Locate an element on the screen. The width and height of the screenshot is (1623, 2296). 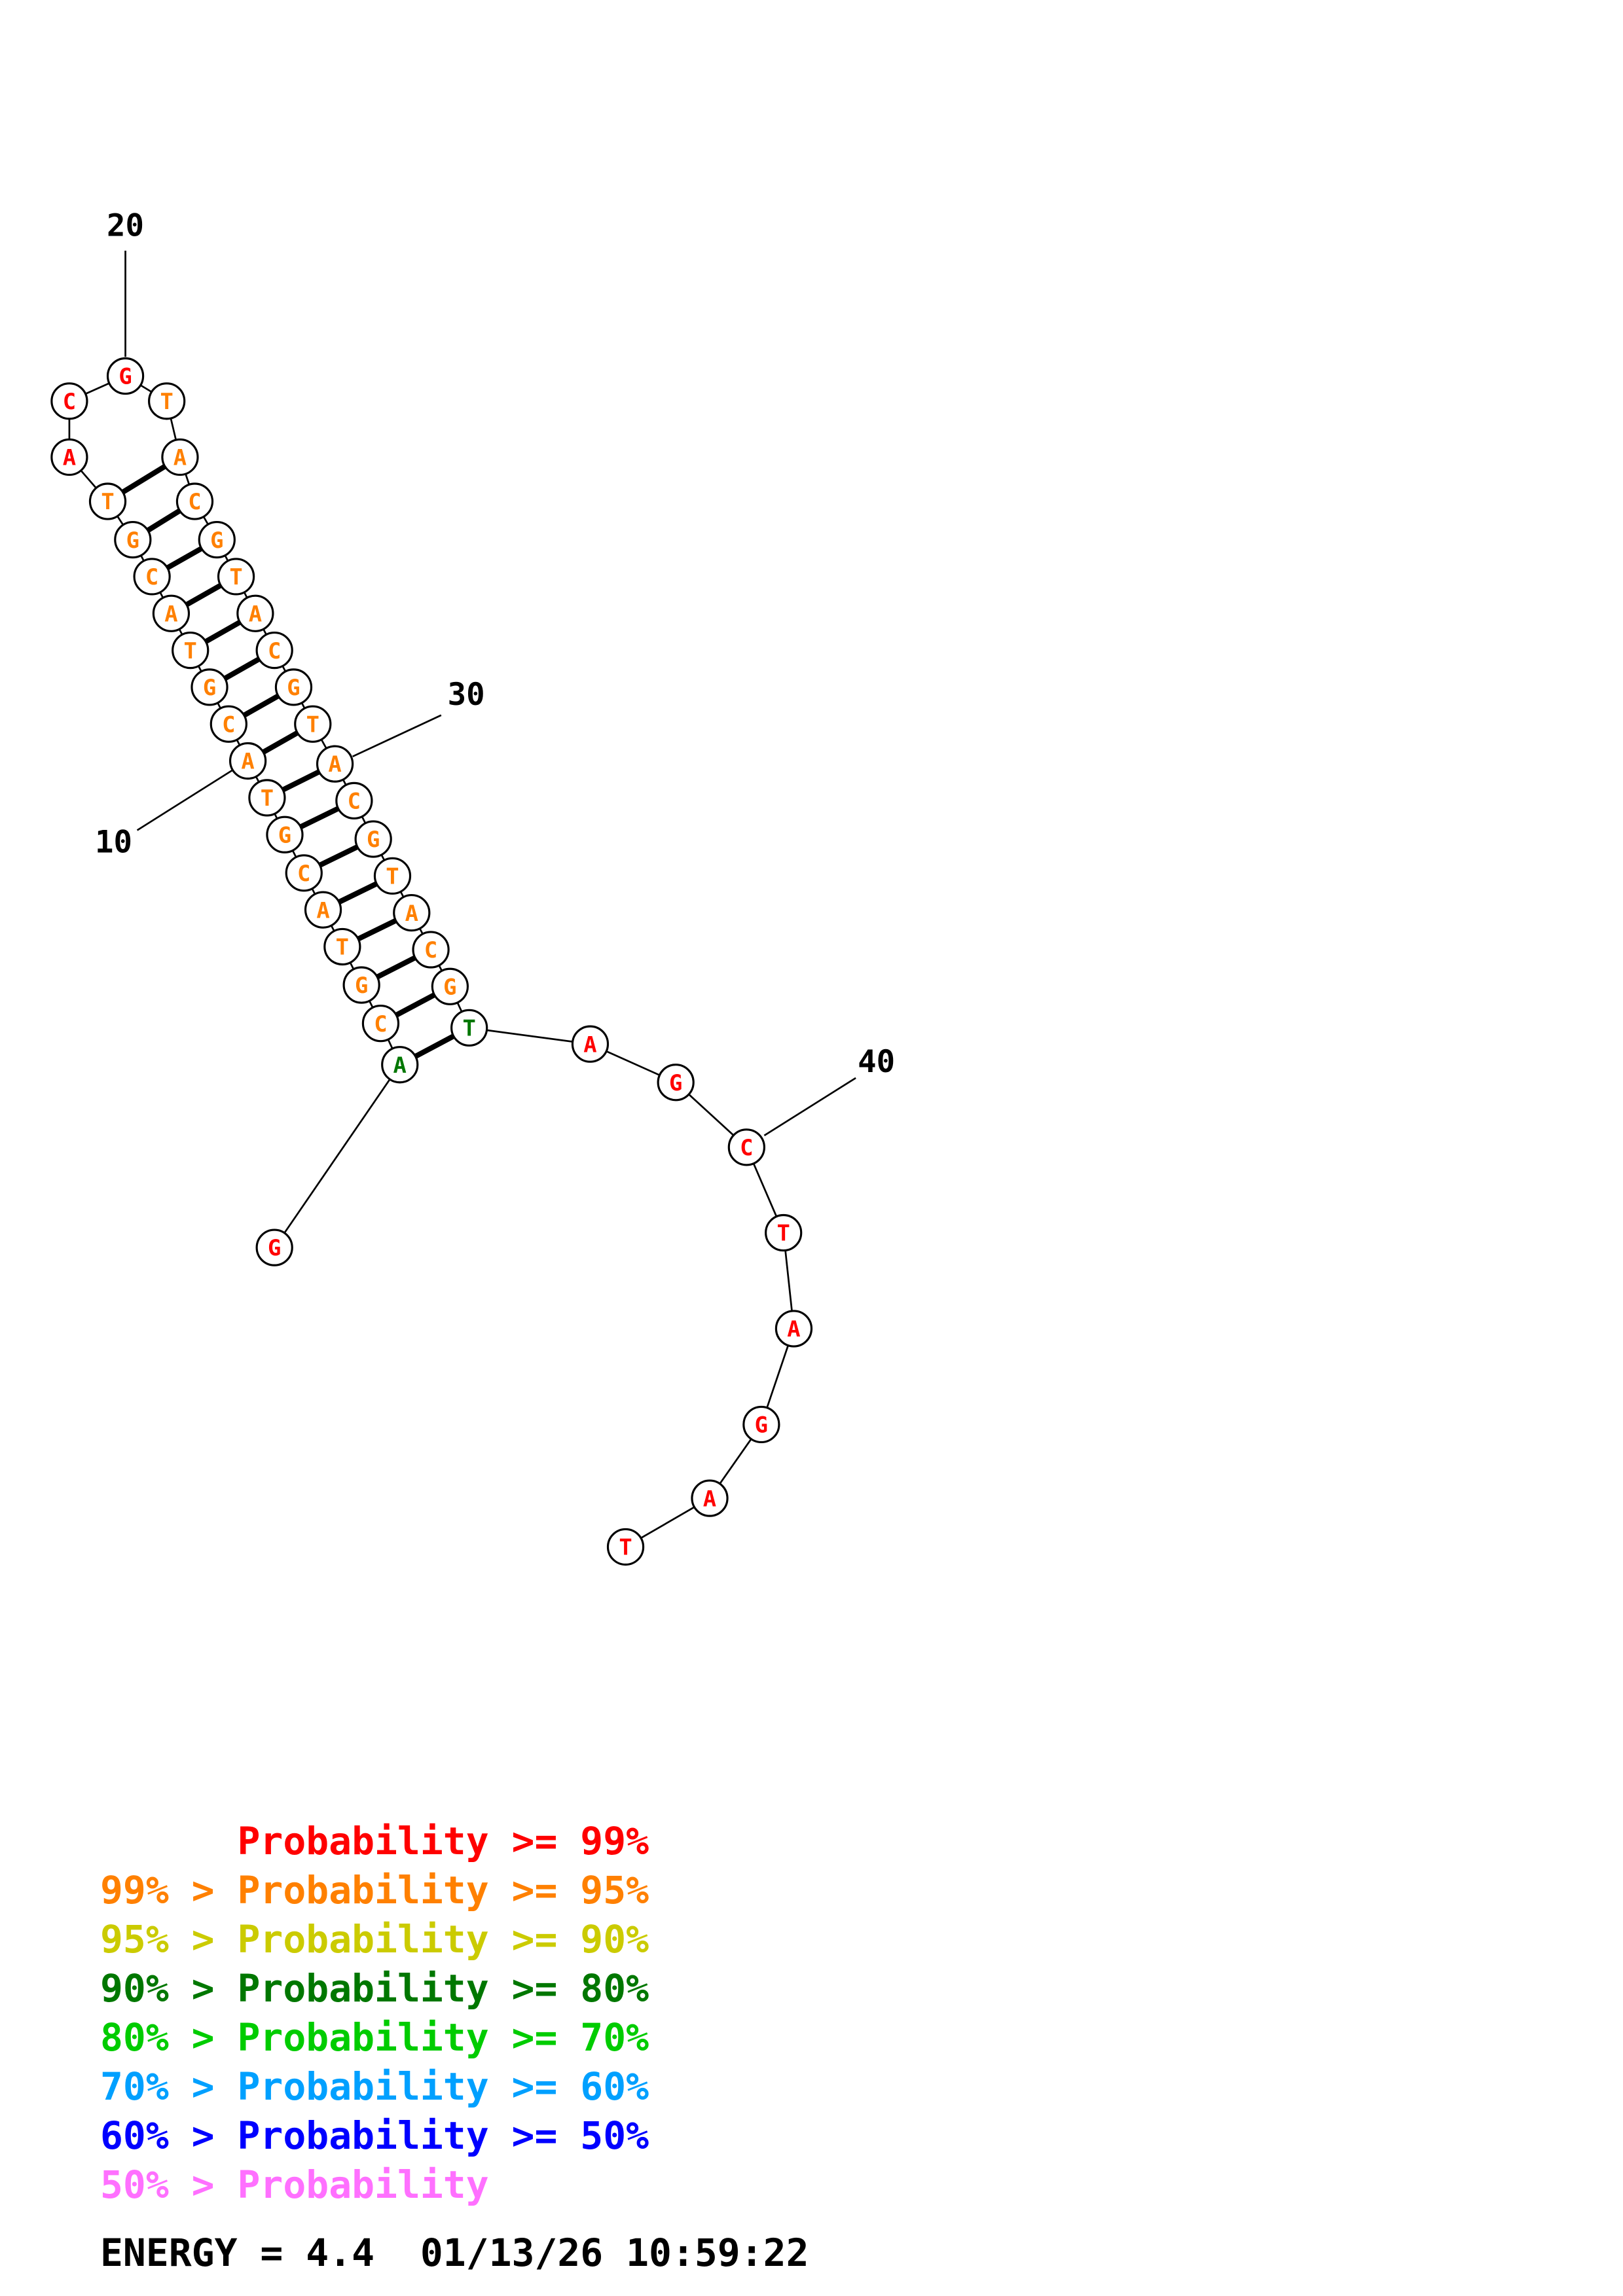
legend-row-4: 90% > Probability >= 80% is located at coordinates (374, 1988).